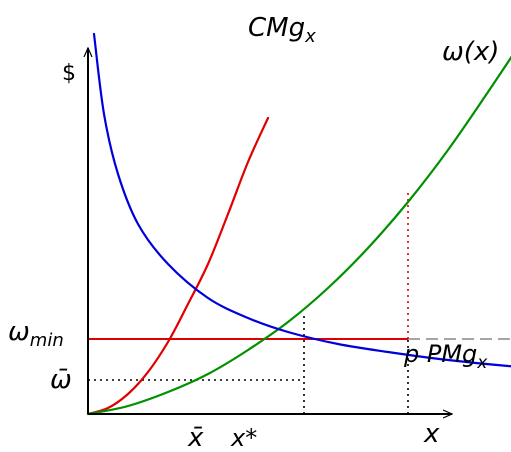 The image size is (511, 452). What do you see at coordinates (470, 52) in the screenshot?
I see `series-label-omega: ω(x)` at bounding box center [470, 52].